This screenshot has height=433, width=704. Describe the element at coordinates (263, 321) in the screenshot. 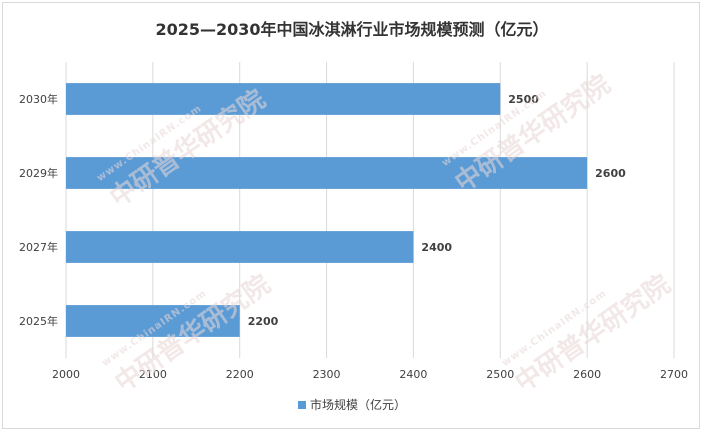

I see `data-label: 2200` at that location.